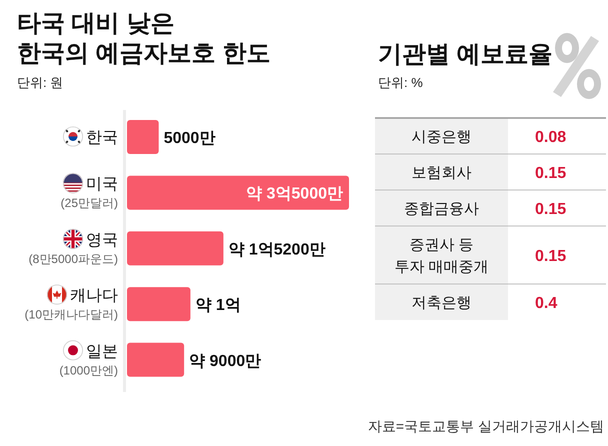 Image resolution: width=608 pixels, height=446 pixels. I want to click on category-label: 시중은행, so click(442, 137).